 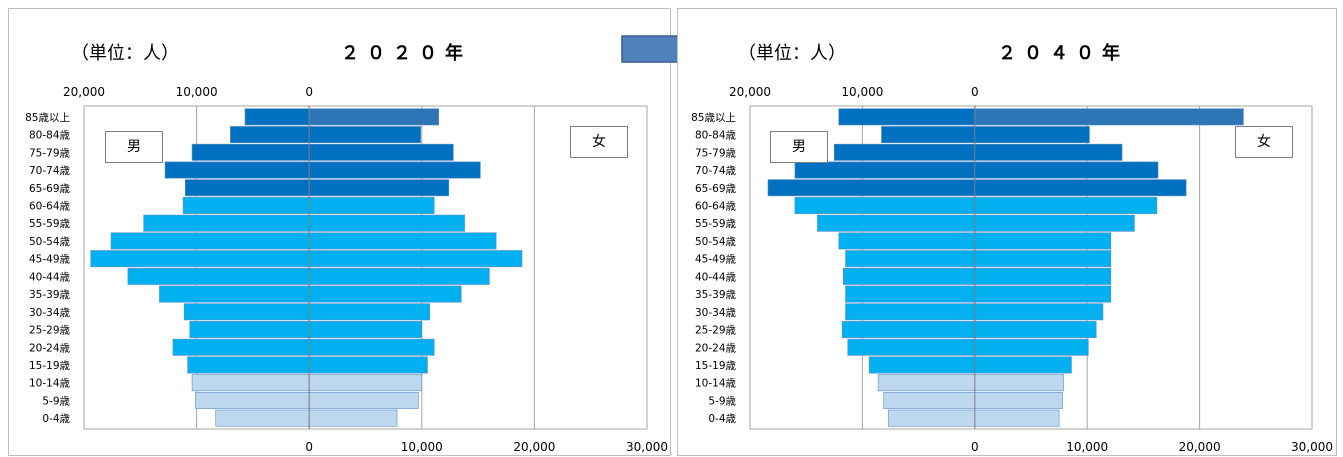 I want to click on age-group-label: 25-29歳, so click(x=50, y=331).